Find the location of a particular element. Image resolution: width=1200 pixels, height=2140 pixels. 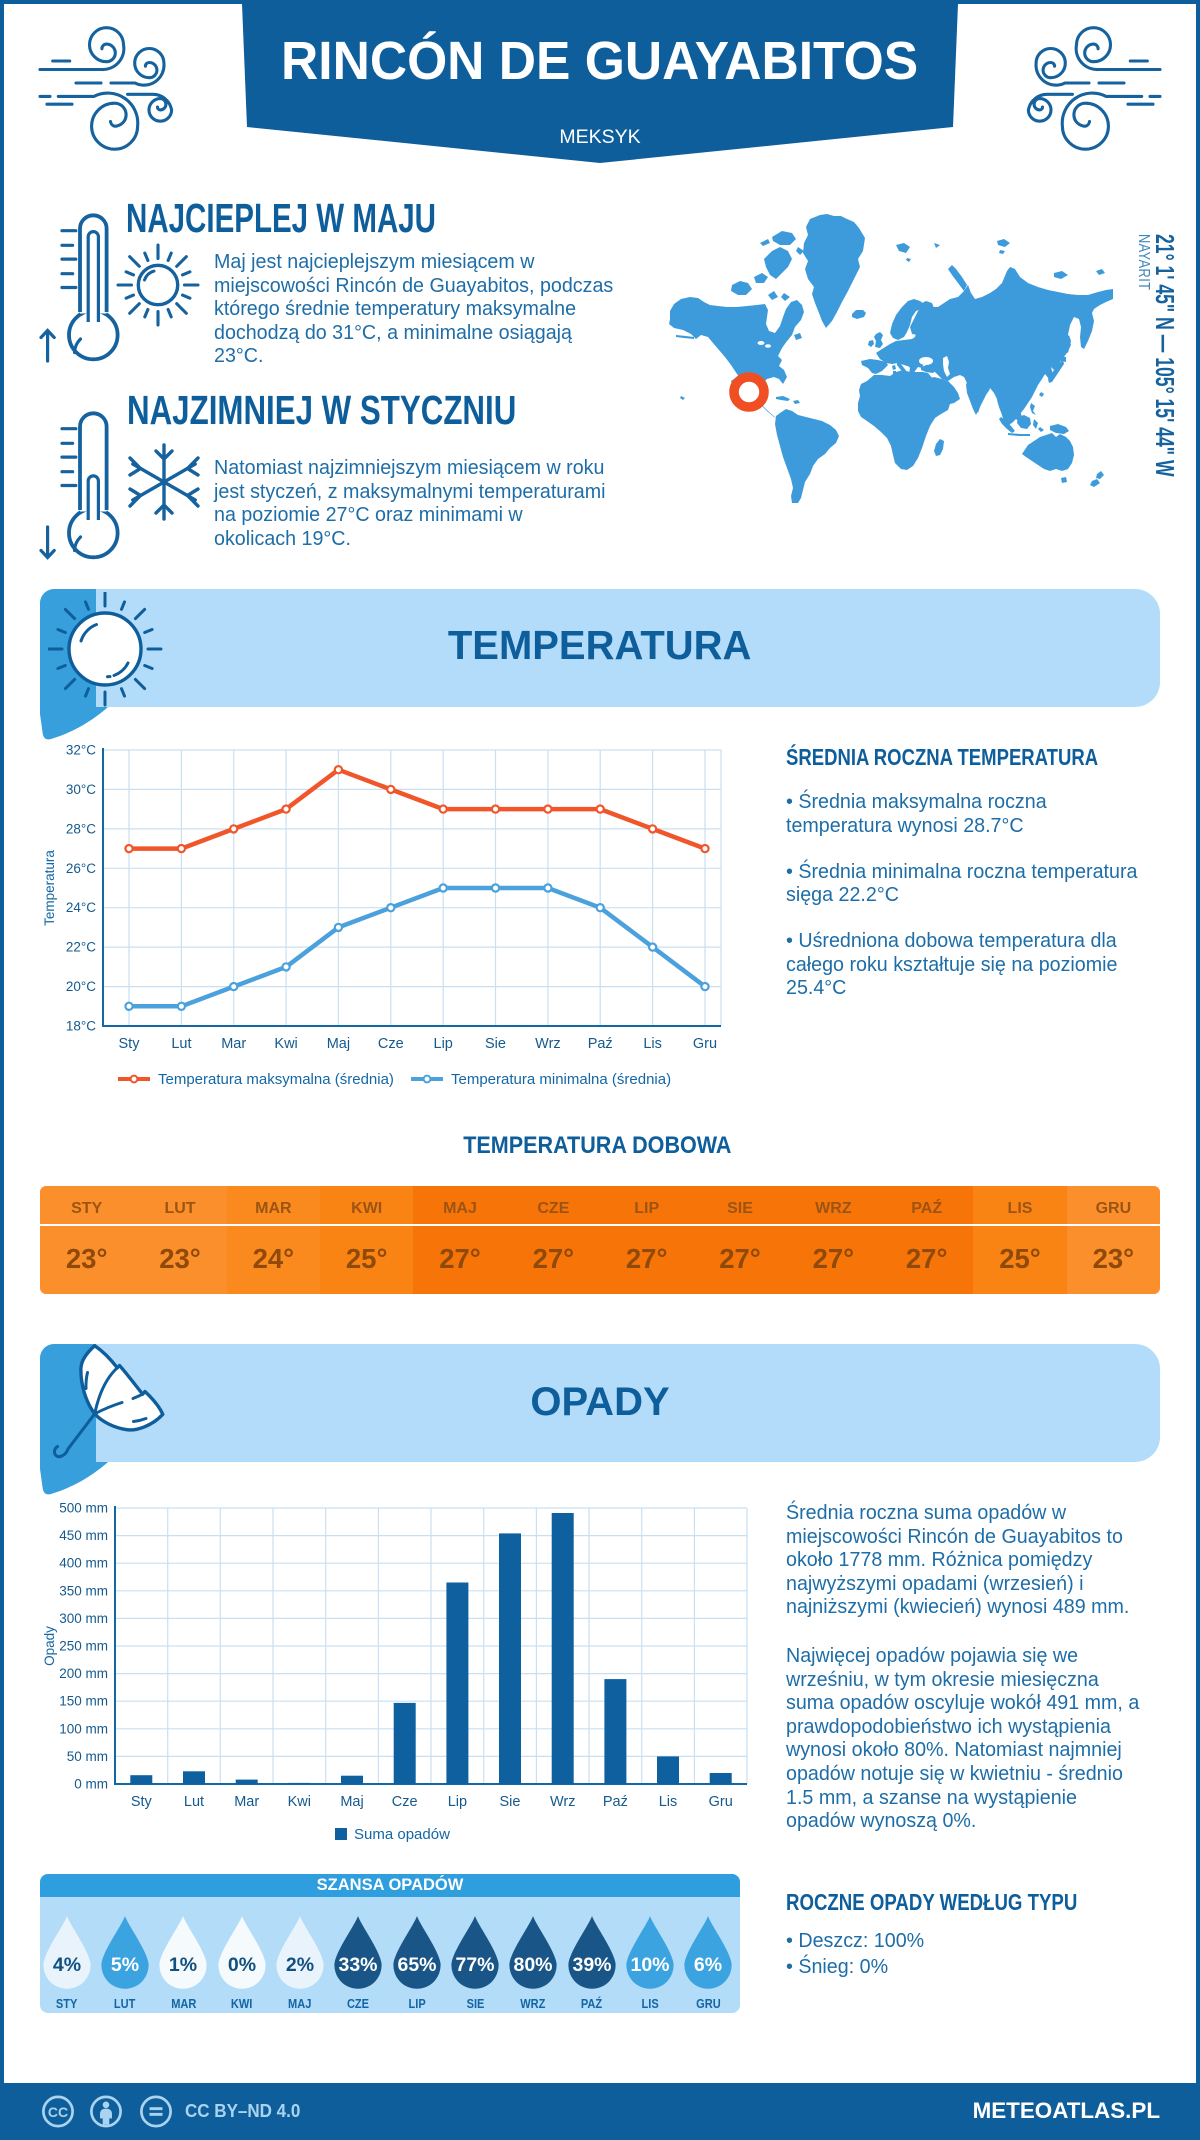

svg-text: 200 mm is located at coordinates (83, 1673).